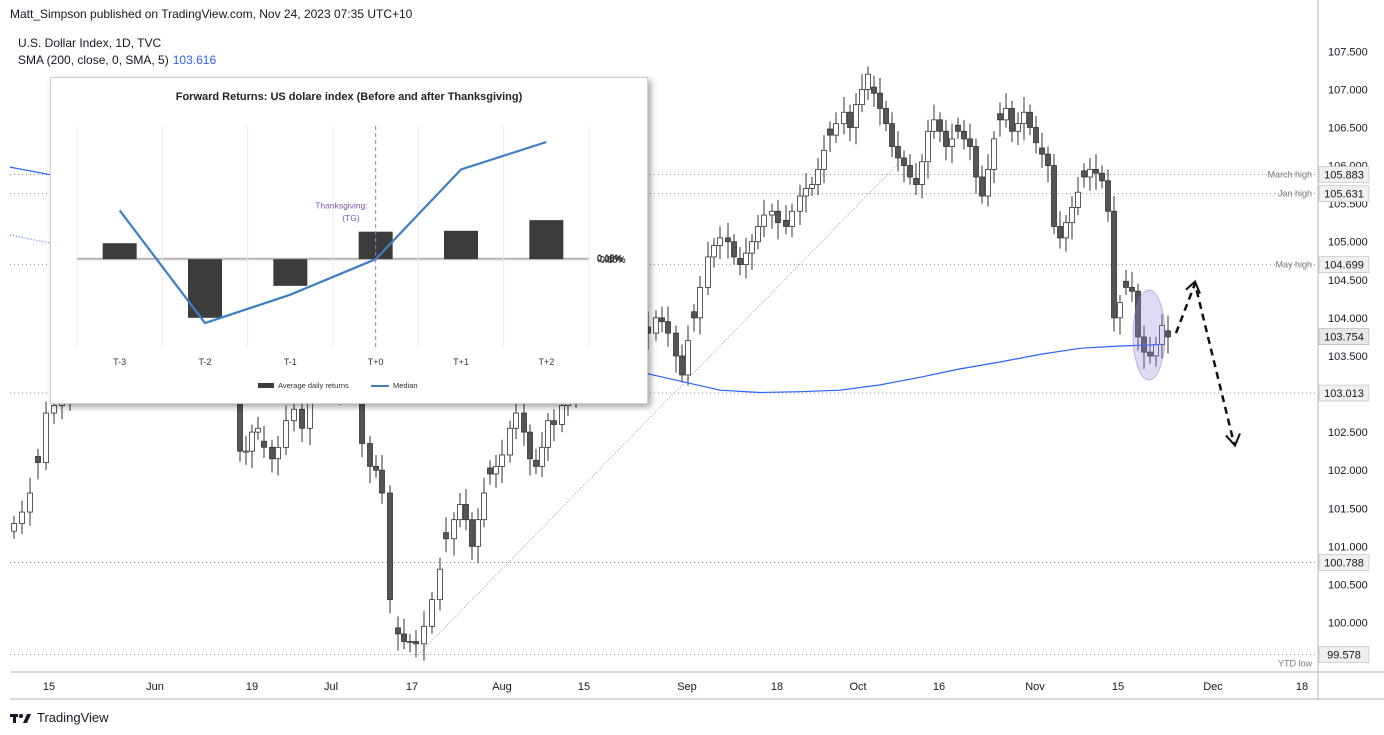 This screenshot has height=735, width=1384. I want to click on inset-y-tick: 0.00%, so click(610, 259).